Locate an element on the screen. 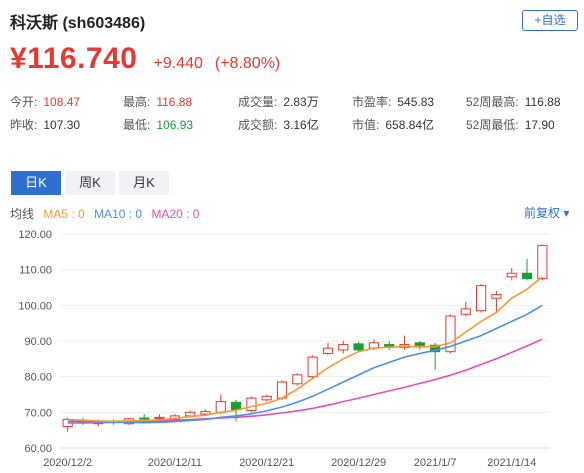 The height and width of the screenshot is (473, 584). caret-down-icon: ▾ is located at coordinates (565, 213).